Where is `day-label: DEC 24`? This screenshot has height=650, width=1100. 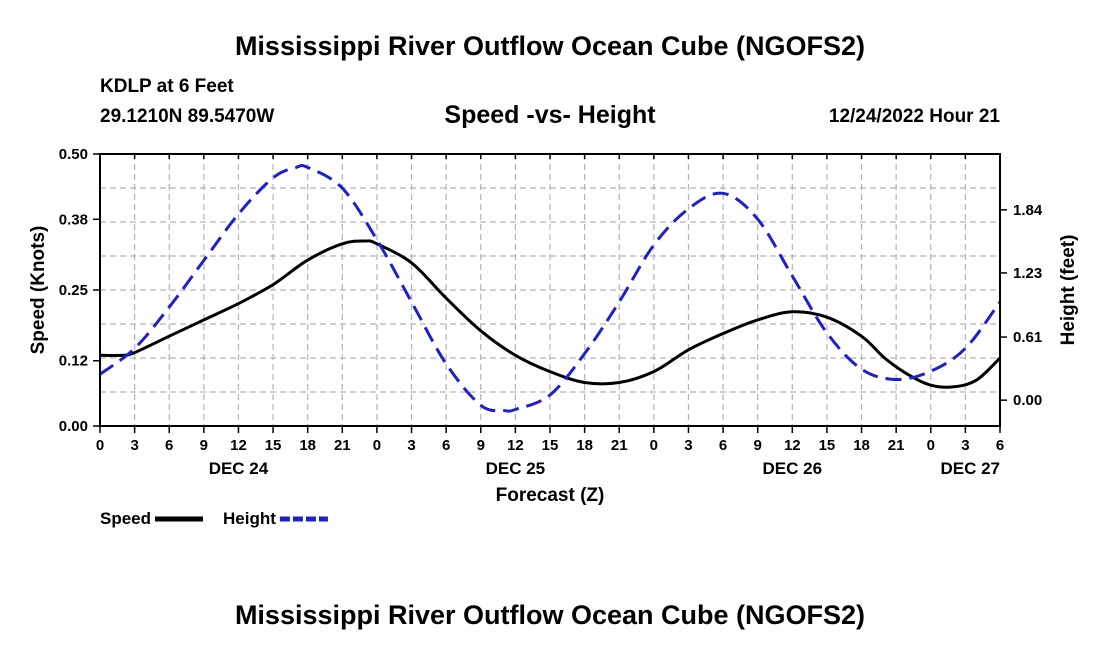
day-label: DEC 24 is located at coordinates (239, 468).